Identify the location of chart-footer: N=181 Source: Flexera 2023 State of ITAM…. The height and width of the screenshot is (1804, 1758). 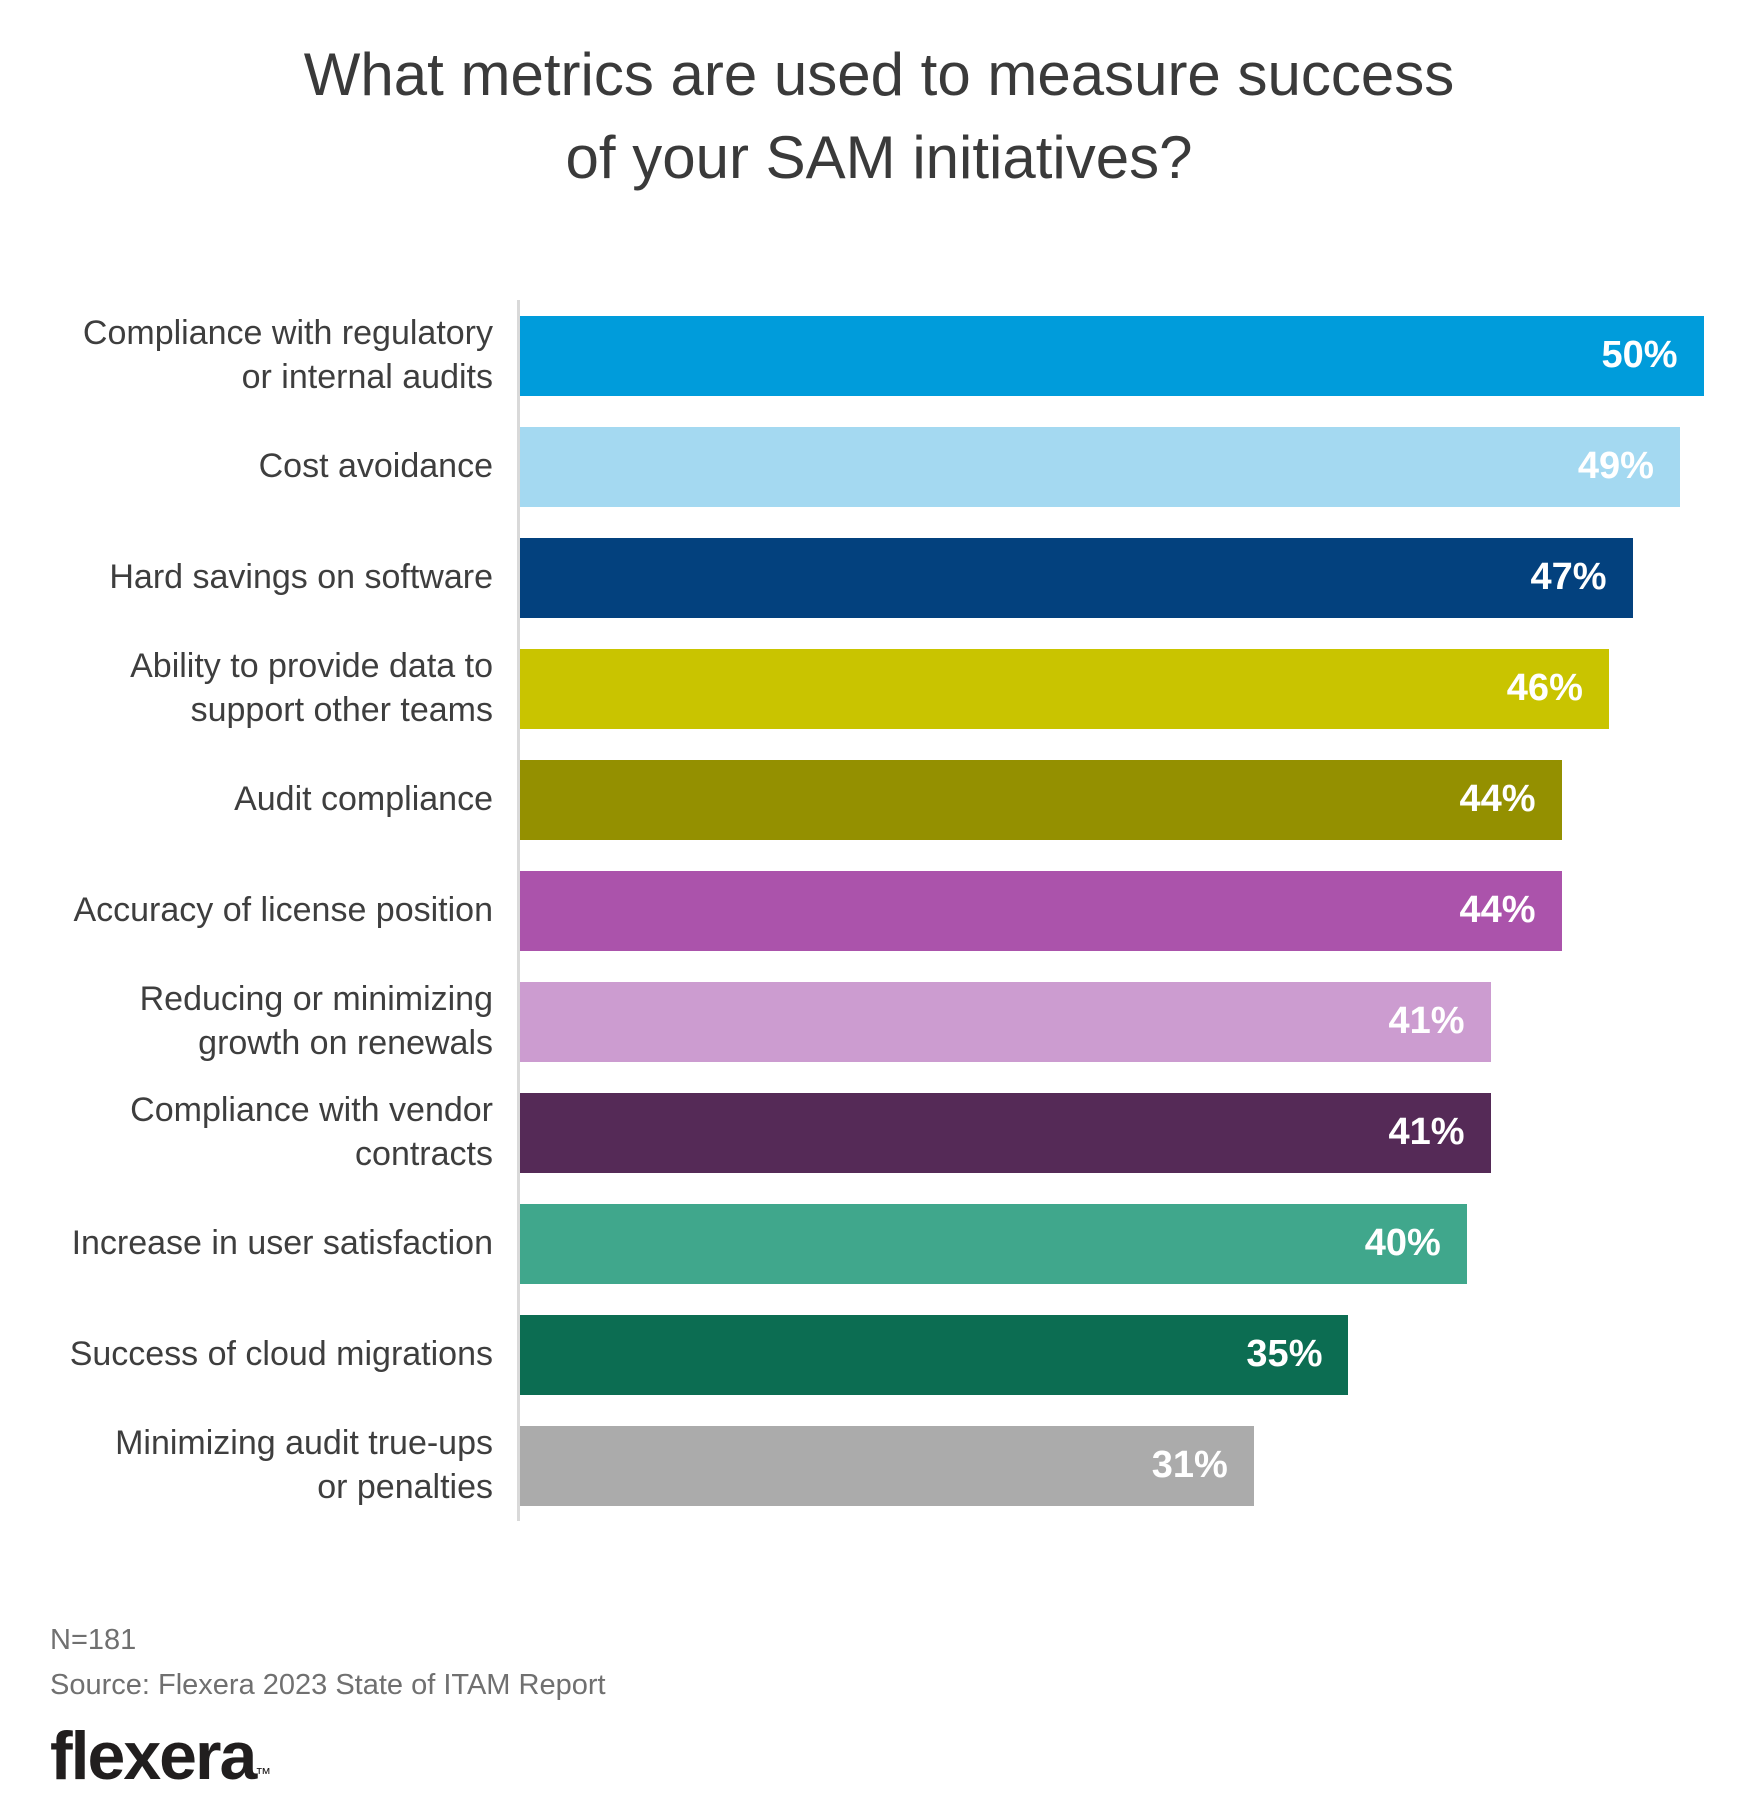
(328, 1704).